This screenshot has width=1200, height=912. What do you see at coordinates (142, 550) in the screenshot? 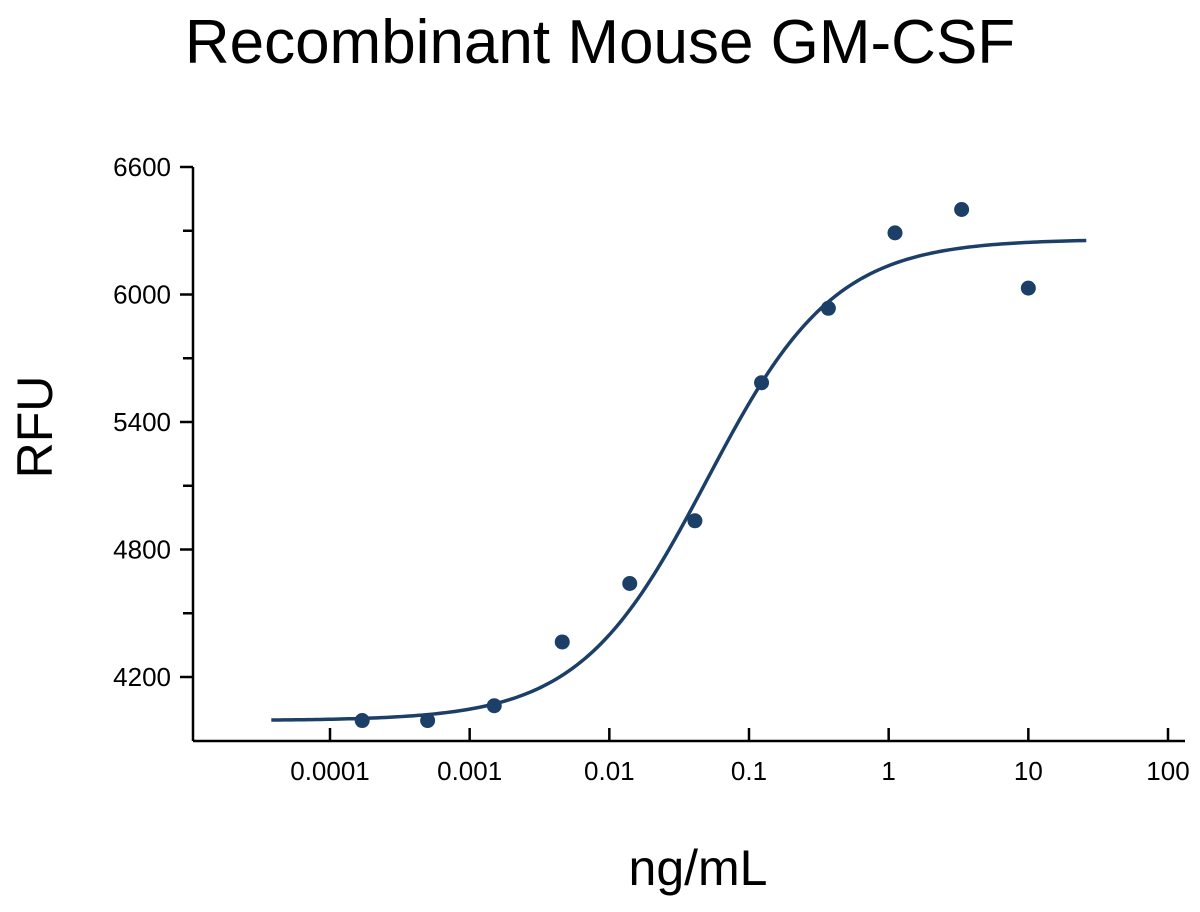
I see `y-tick-label: 4800` at bounding box center [142, 550].